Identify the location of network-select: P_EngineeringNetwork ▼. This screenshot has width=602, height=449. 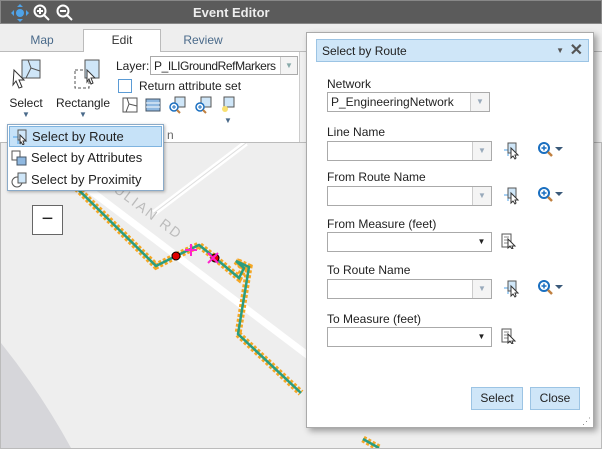
(408, 102).